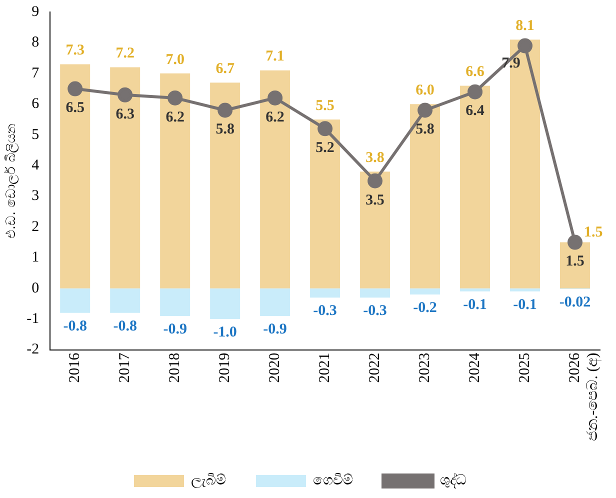 This screenshot has height=498, width=616. Describe the element at coordinates (425, 308) in the screenshot. I see `data-label: -0.2` at that location.